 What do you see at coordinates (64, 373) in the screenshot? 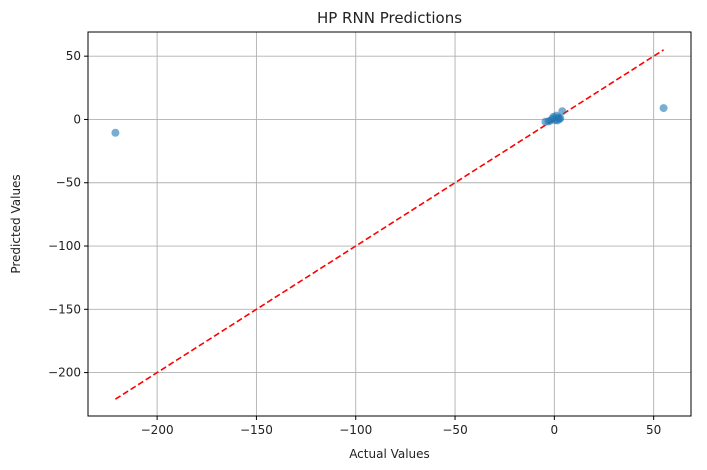
I see `y-tick-label: −200` at bounding box center [64, 373].